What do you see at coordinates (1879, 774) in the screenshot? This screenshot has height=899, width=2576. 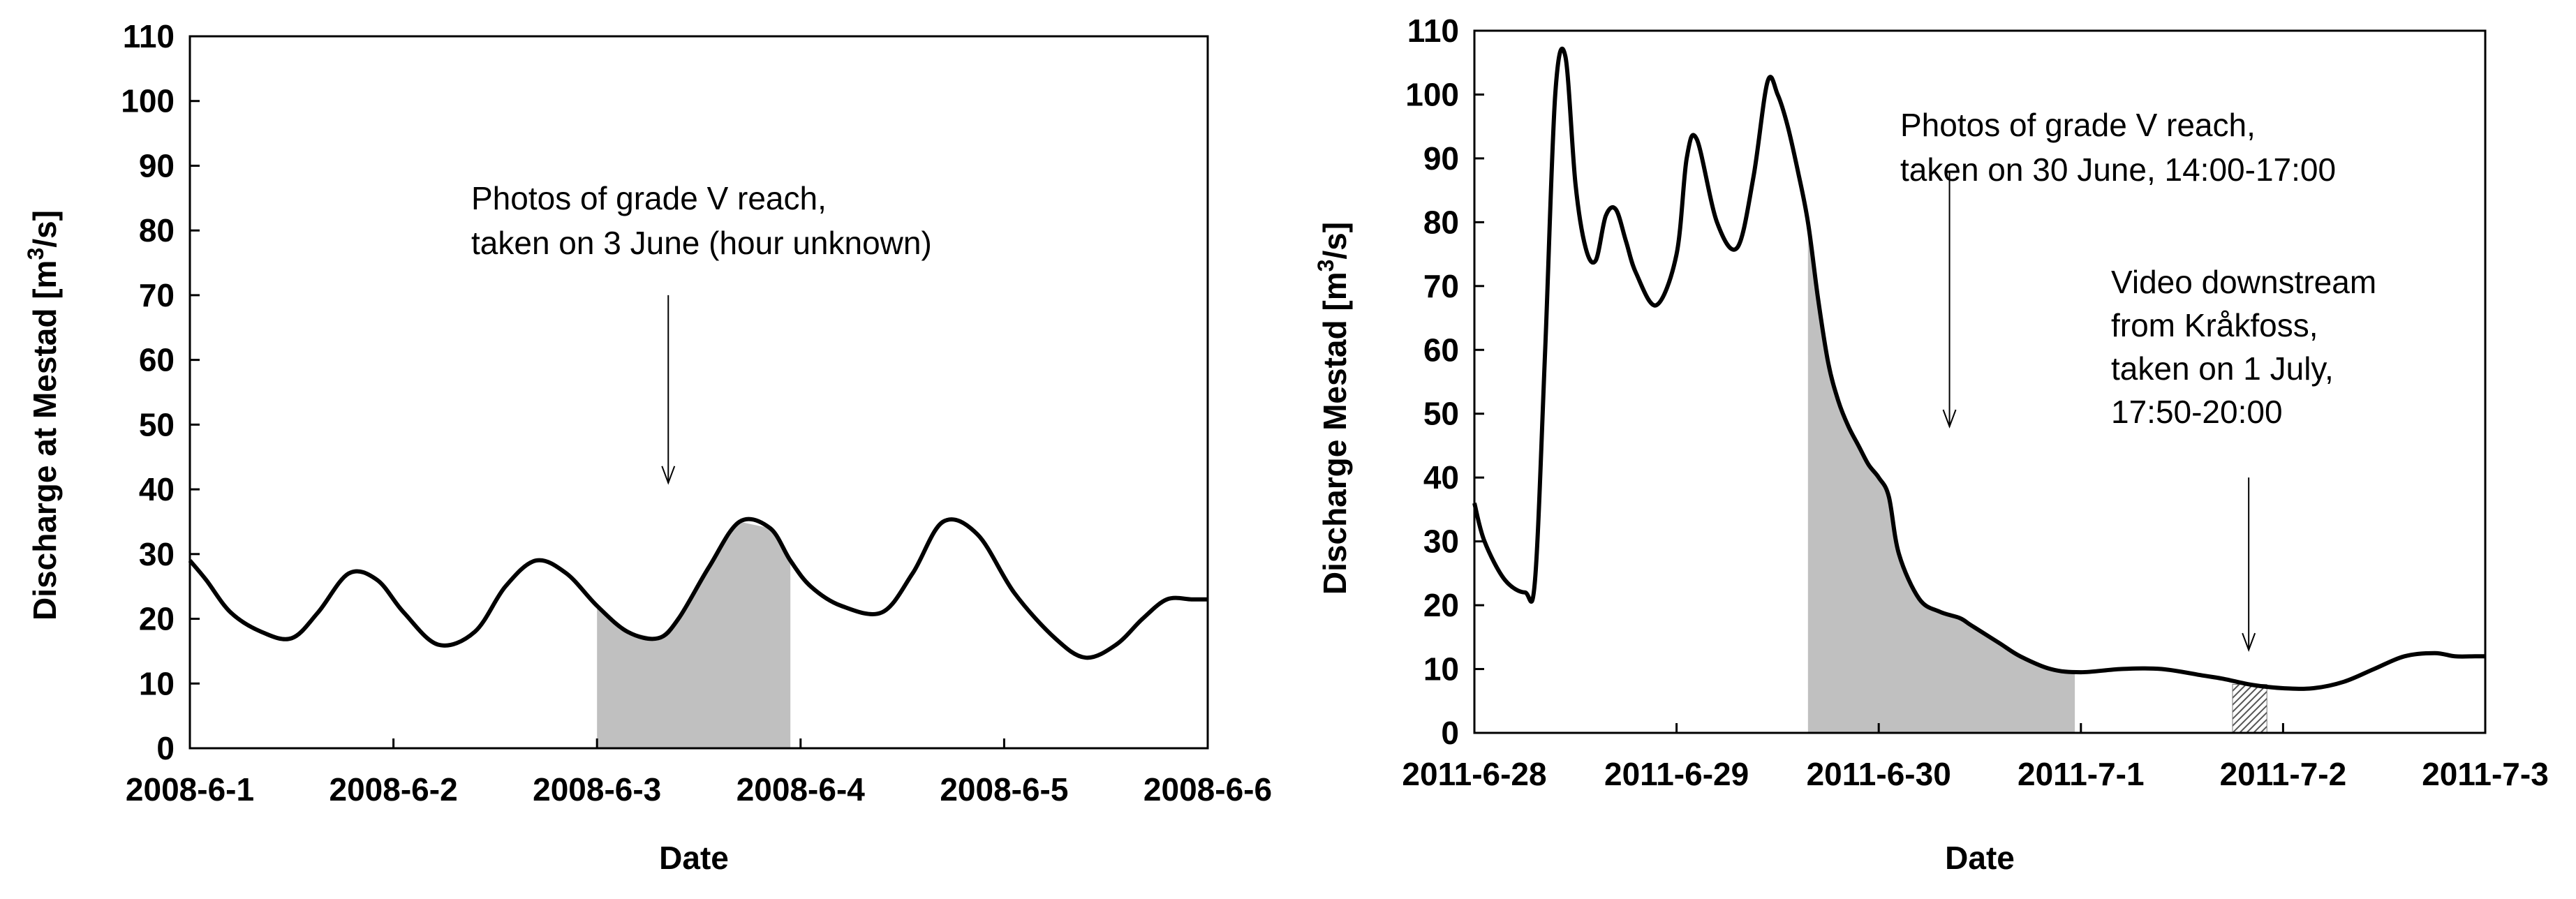 I see `x-tick-label: 2011-6-30` at bounding box center [1879, 774].